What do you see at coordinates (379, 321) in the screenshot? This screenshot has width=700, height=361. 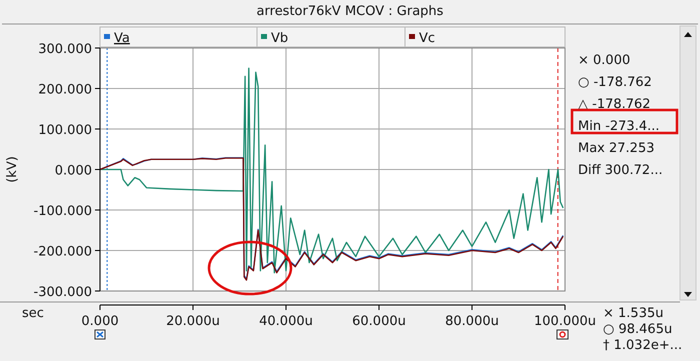 I see `x-tick-label: 60.000u` at bounding box center [379, 321].